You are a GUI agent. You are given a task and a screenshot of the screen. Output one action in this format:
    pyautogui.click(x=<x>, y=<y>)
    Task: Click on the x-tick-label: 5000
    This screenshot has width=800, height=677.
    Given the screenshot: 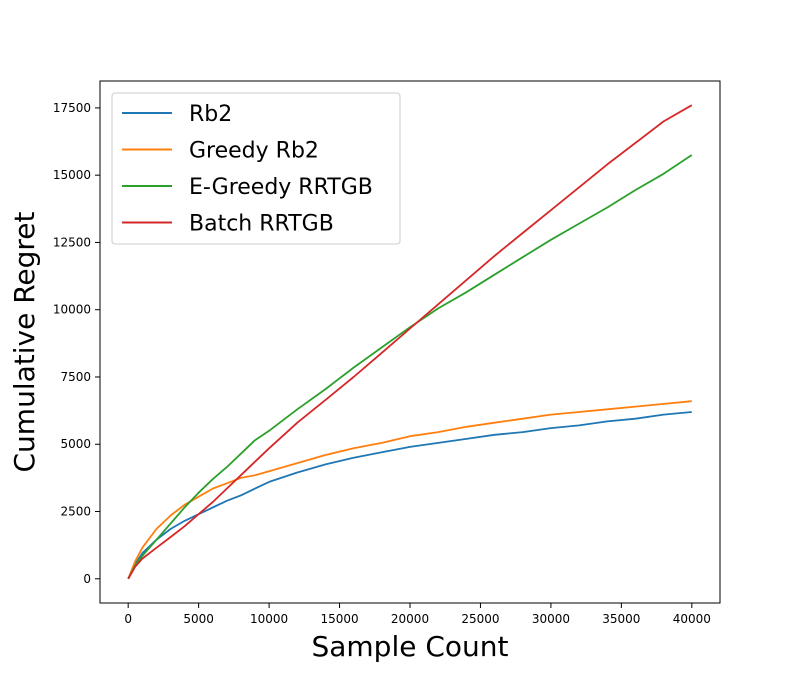 What is the action you would take?
    pyautogui.click(x=198, y=619)
    